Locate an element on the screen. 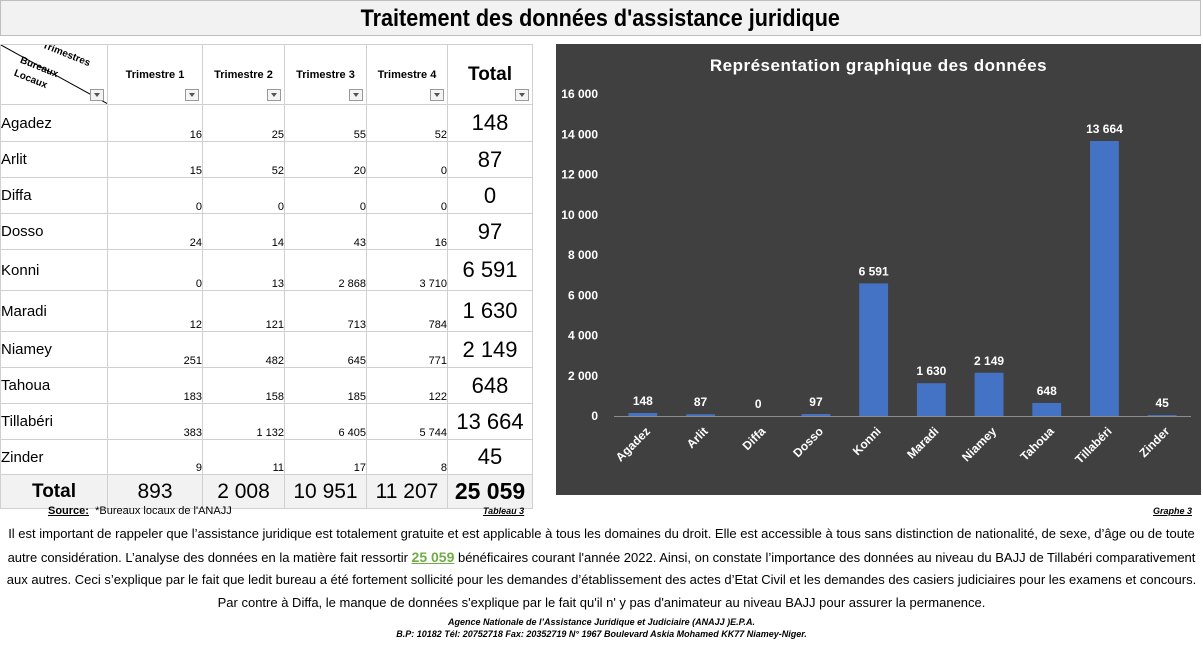 Image resolution: width=1203 pixels, height=651 pixels. office-name: Maradi is located at coordinates (54, 311).